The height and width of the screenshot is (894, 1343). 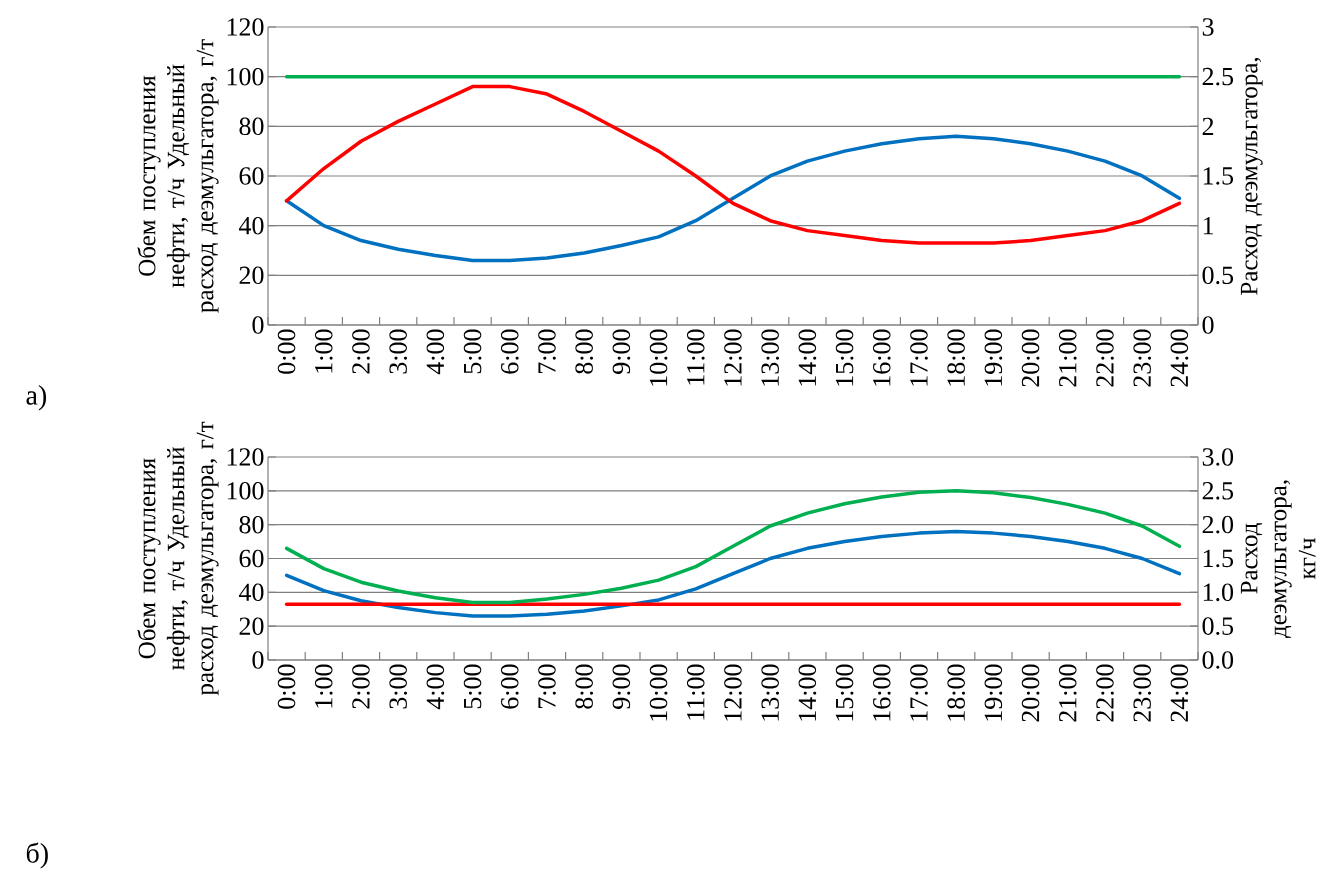 What do you see at coordinates (1208, 226) in the screenshot?
I see `y2-tick-label: 1` at bounding box center [1208, 226].